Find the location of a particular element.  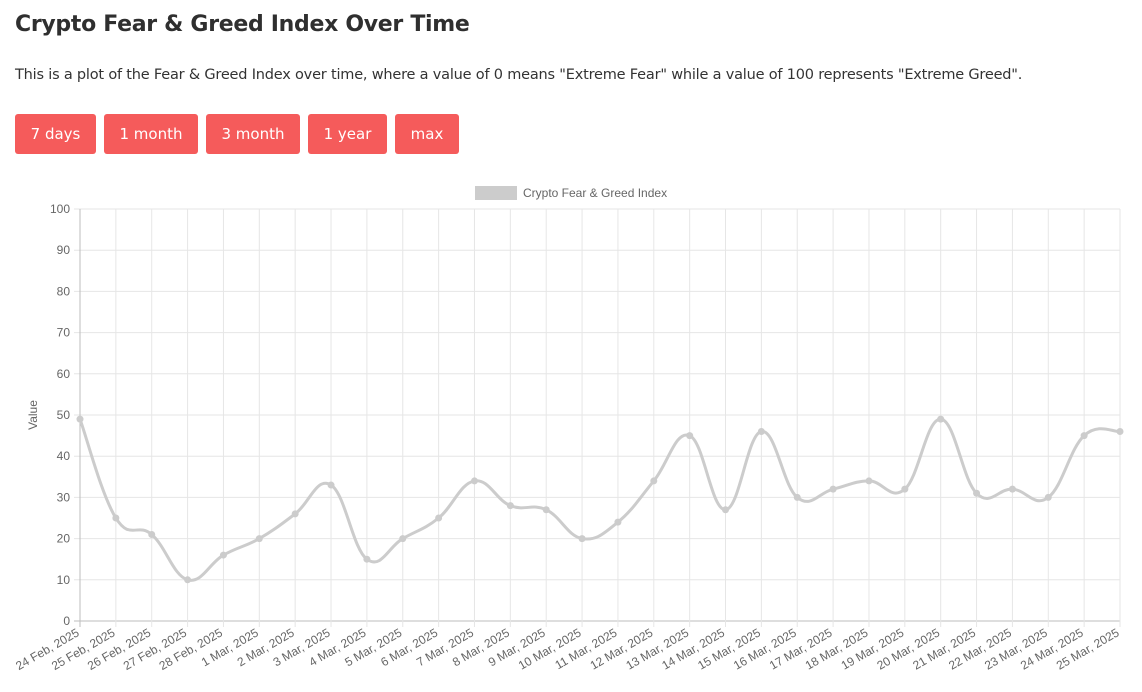

range-button-3-month: 3 month is located at coordinates (253, 134).